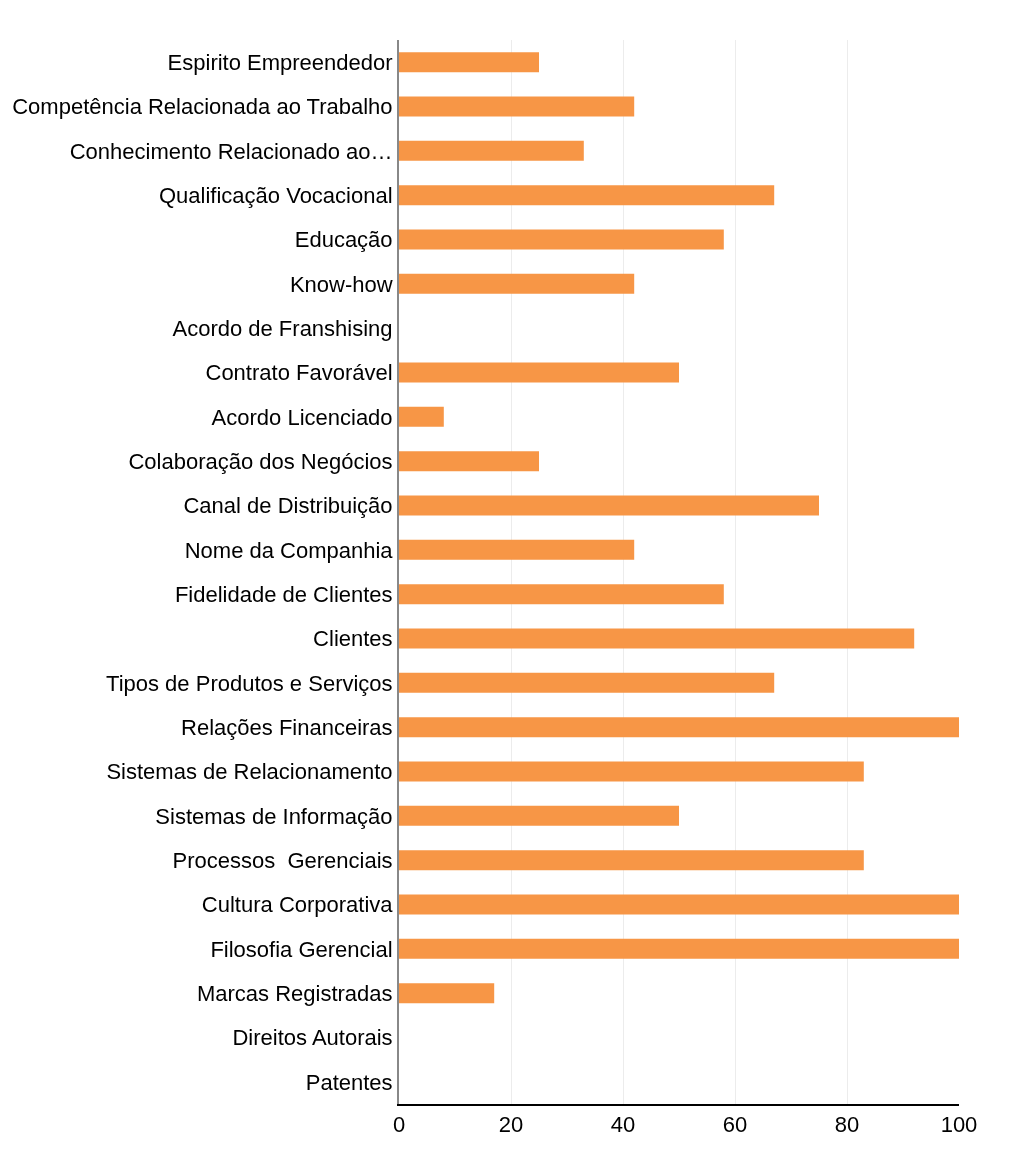 This screenshot has height=1164, width=1019. Describe the element at coordinates (349, 1082) in the screenshot. I see `y-tick-label: Patentes` at that location.